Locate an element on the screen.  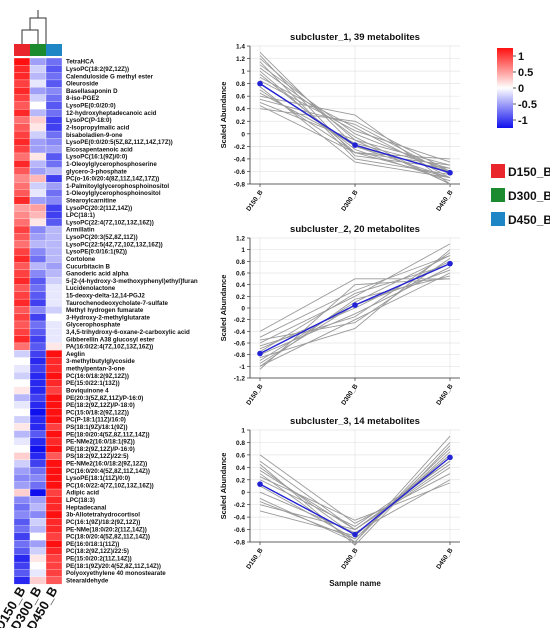
row-label: LPC(18:3) is located at coordinates (80, 500).